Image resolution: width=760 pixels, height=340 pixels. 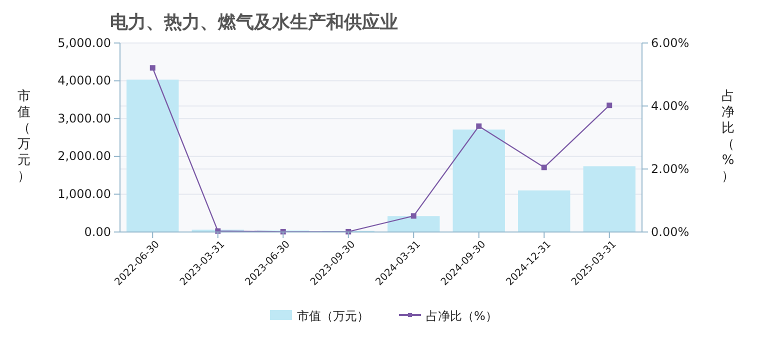 I want to click on chart-title: 电力、热力、燃气及水生产和供应业, so click(x=254, y=22).